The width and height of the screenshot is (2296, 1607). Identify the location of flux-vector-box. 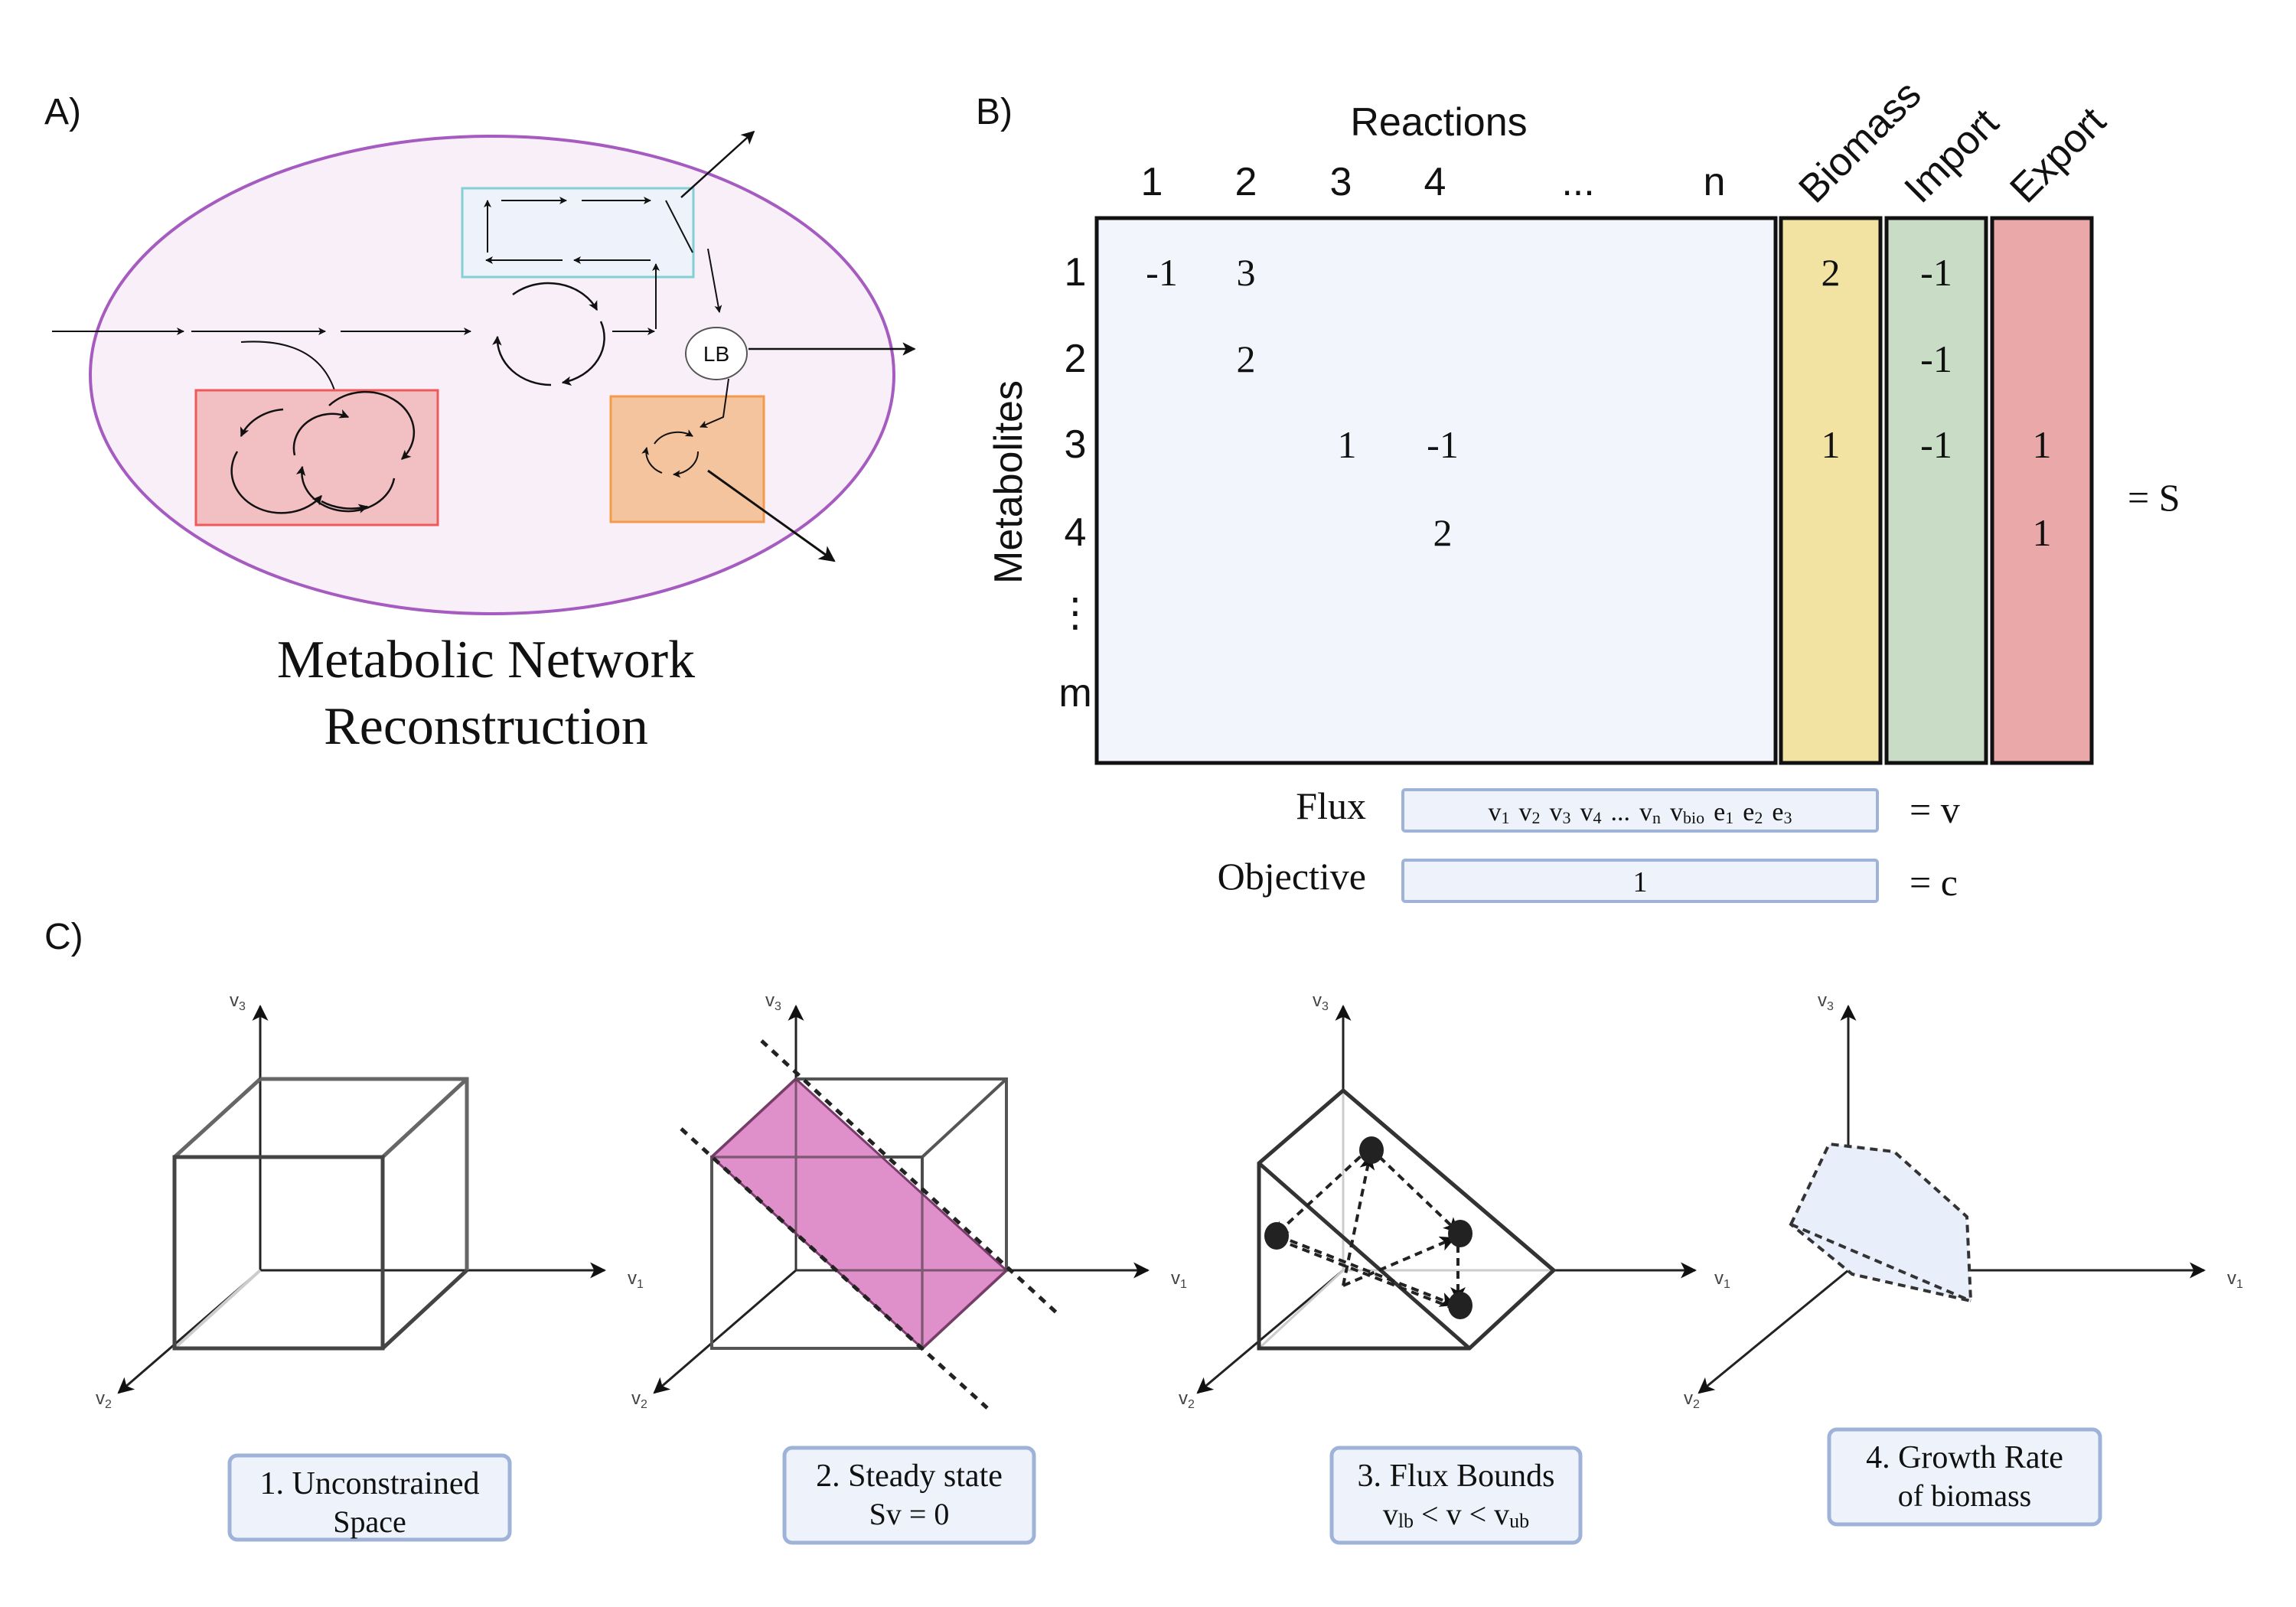
(1640, 811).